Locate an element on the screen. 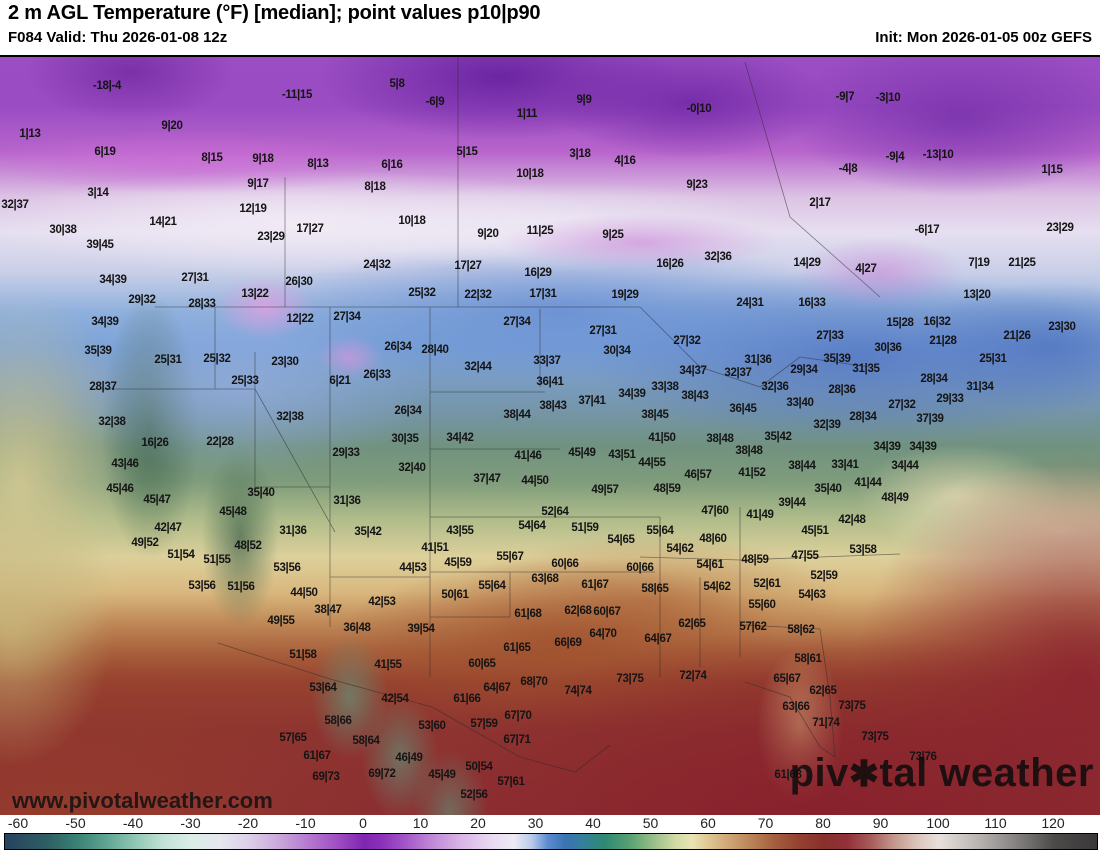 The height and width of the screenshot is (850, 1100). station-value: 47|60 is located at coordinates (715, 511).